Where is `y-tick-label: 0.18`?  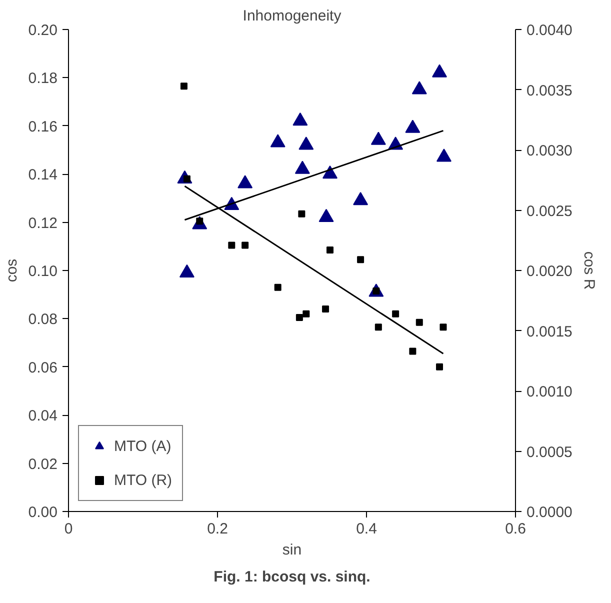
y-tick-label: 0.18 is located at coordinates (43, 79).